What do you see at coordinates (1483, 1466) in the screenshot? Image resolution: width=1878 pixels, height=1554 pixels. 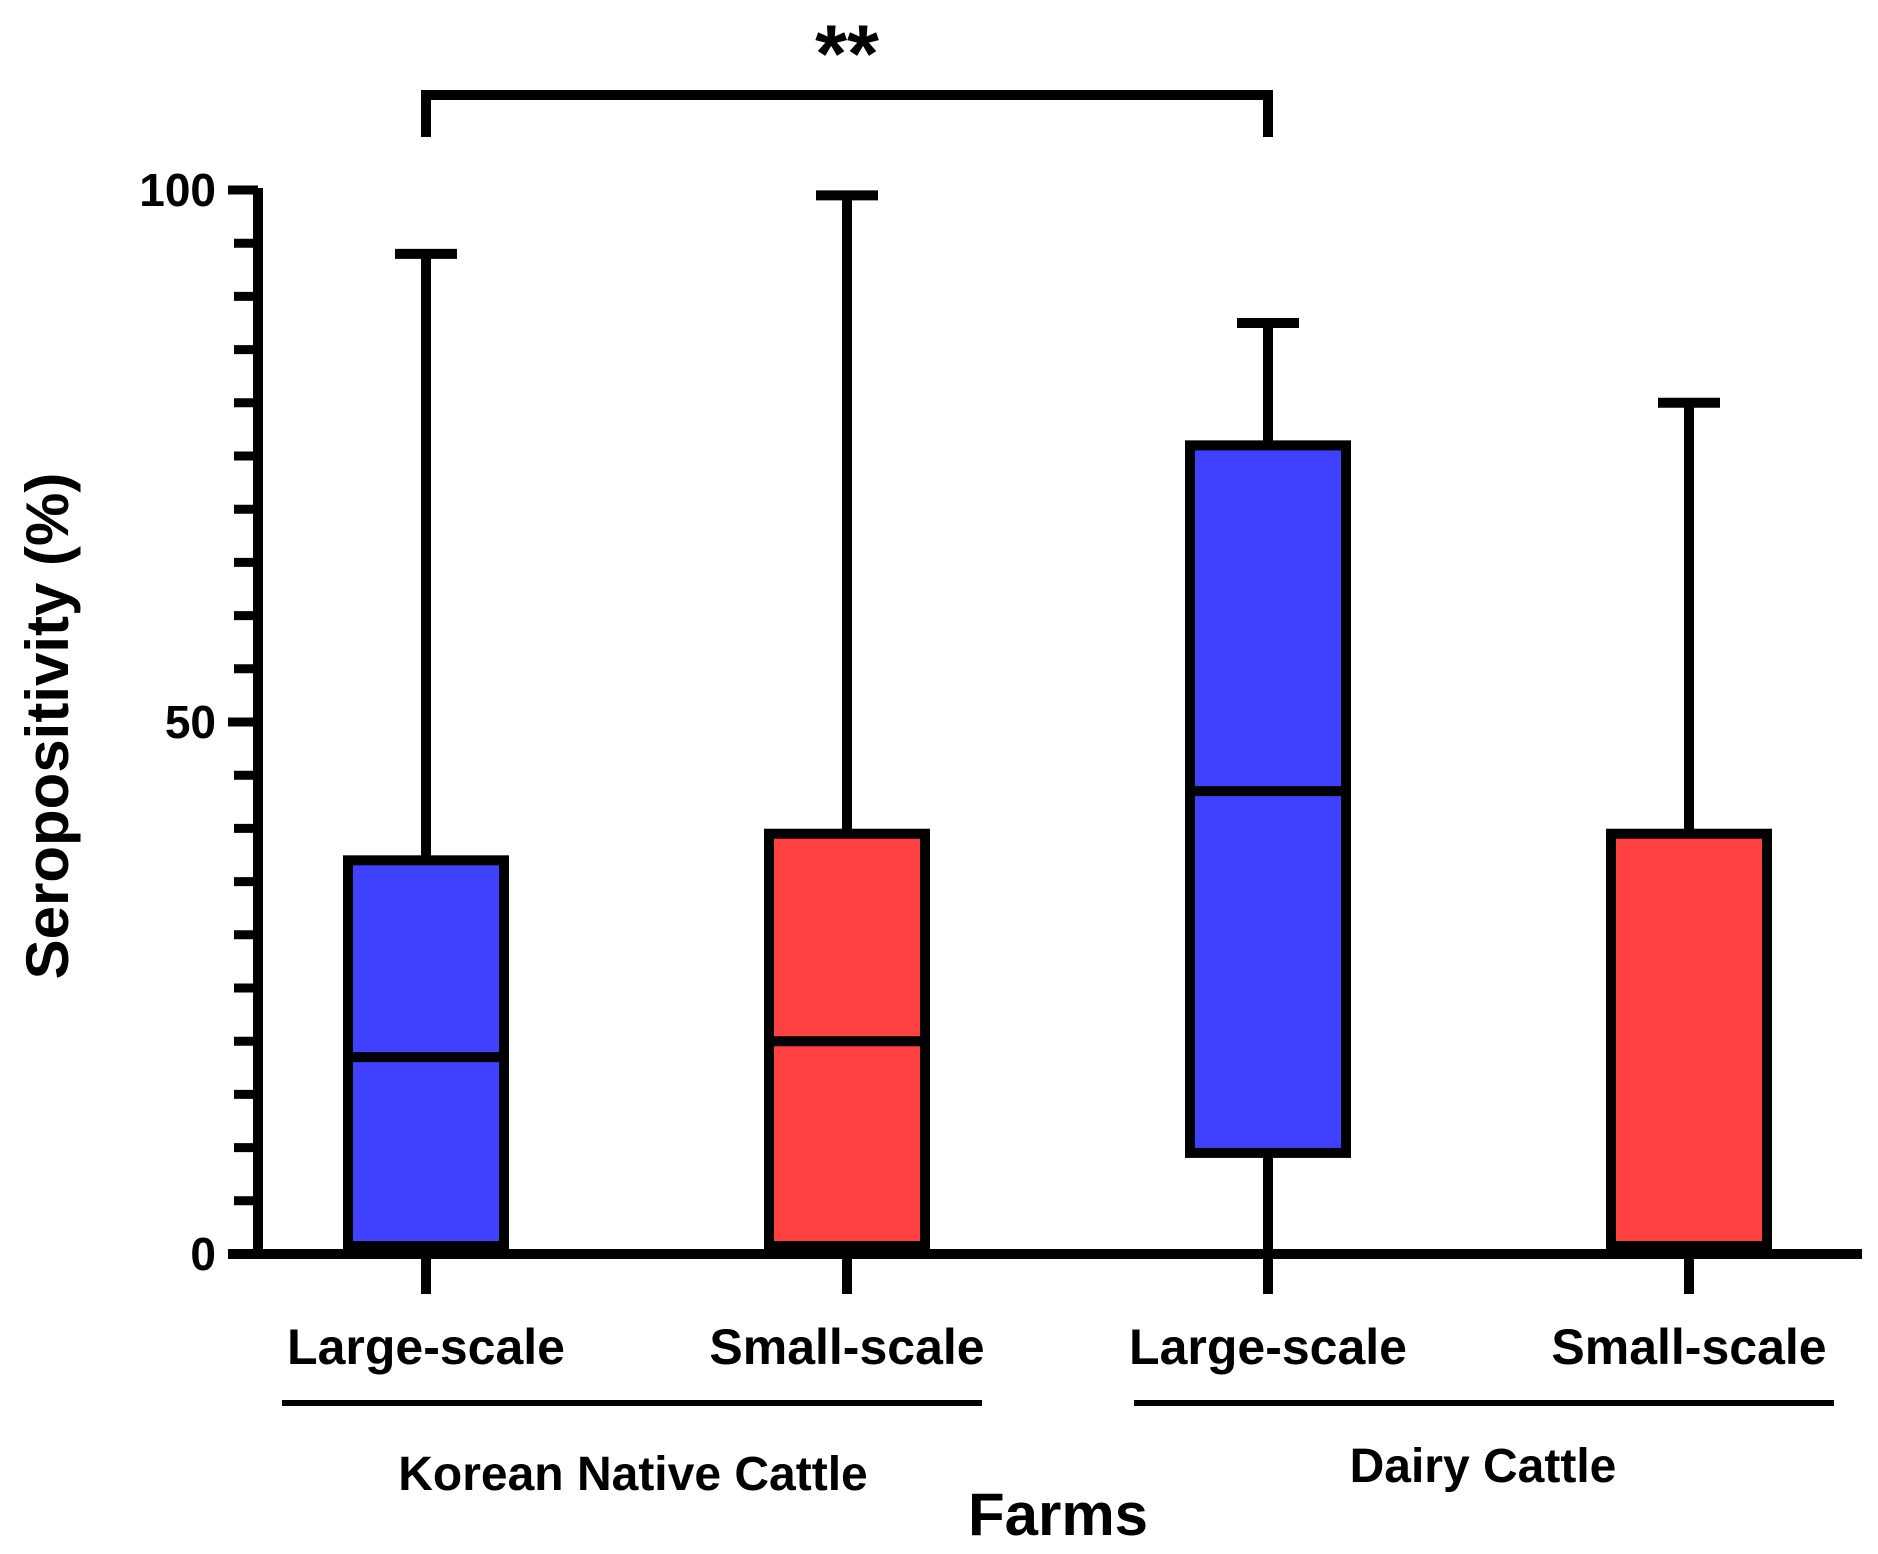 I see `group-label: Dairy Cattle` at bounding box center [1483, 1466].